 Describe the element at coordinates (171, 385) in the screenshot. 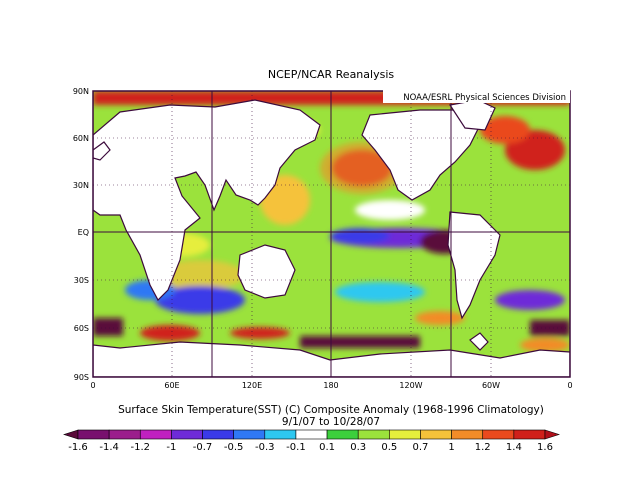

I see `lon-label: 60E` at that location.